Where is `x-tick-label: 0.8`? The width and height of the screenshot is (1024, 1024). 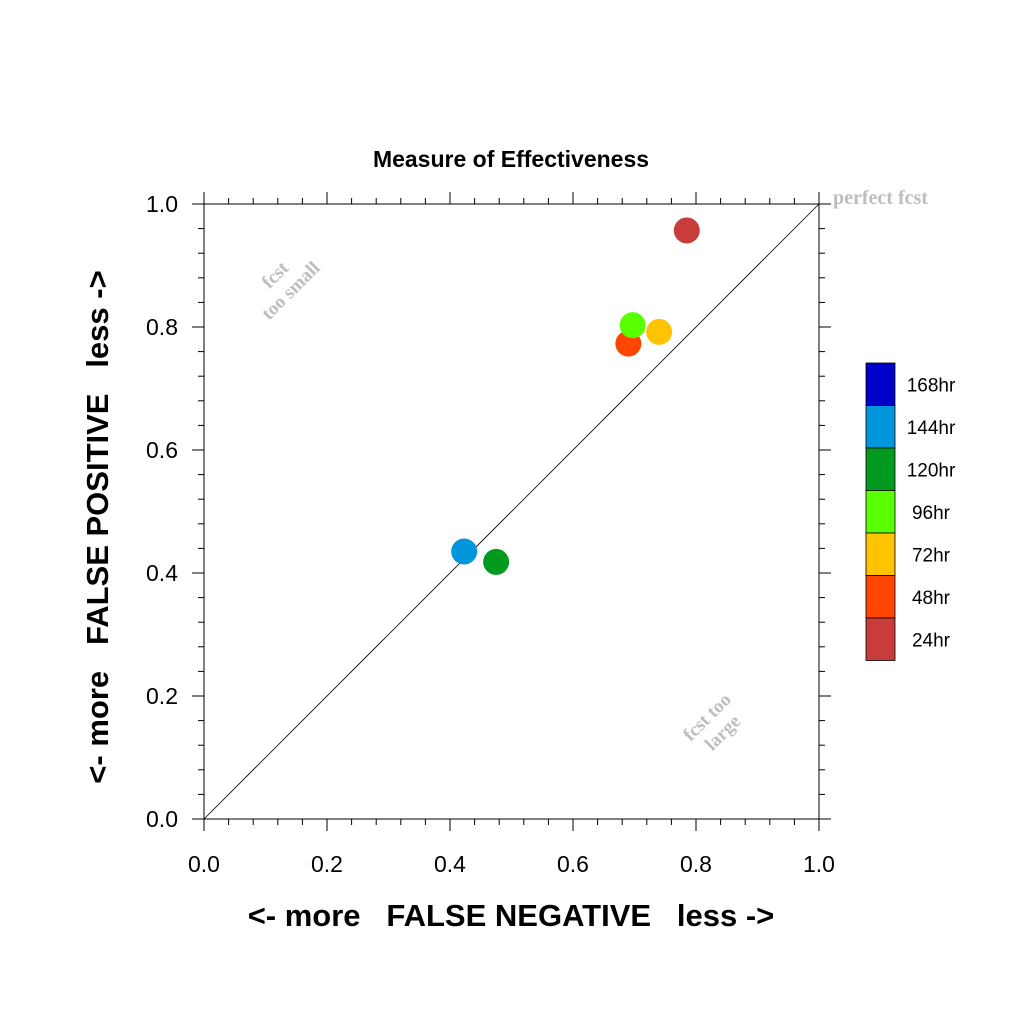 x-tick-label: 0.8 is located at coordinates (696, 864).